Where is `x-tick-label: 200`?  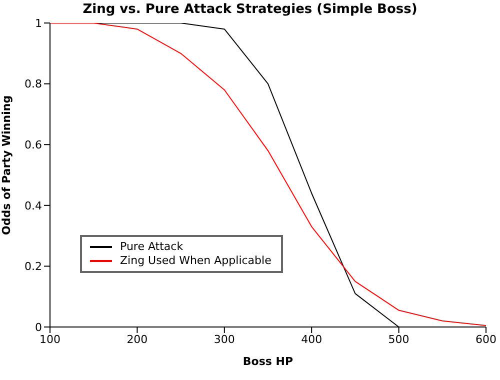
x-tick-label: 200 is located at coordinates (137, 339).